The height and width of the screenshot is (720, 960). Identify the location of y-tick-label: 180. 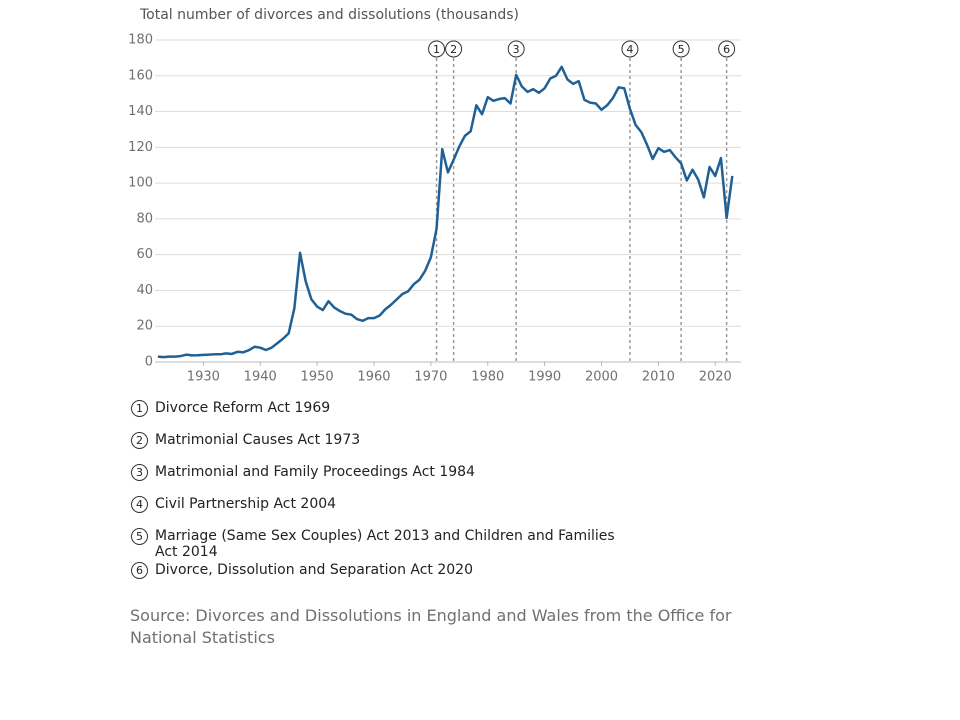
(140, 40).